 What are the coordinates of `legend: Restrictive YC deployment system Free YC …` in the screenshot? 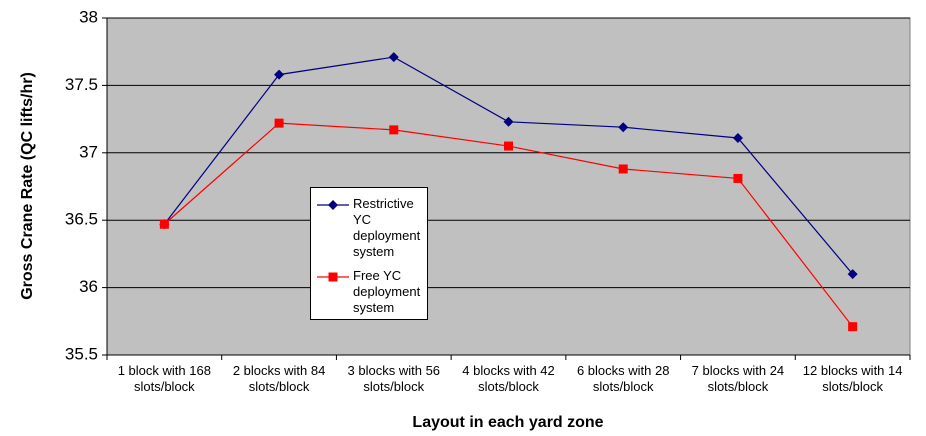 It's located at (369, 253).